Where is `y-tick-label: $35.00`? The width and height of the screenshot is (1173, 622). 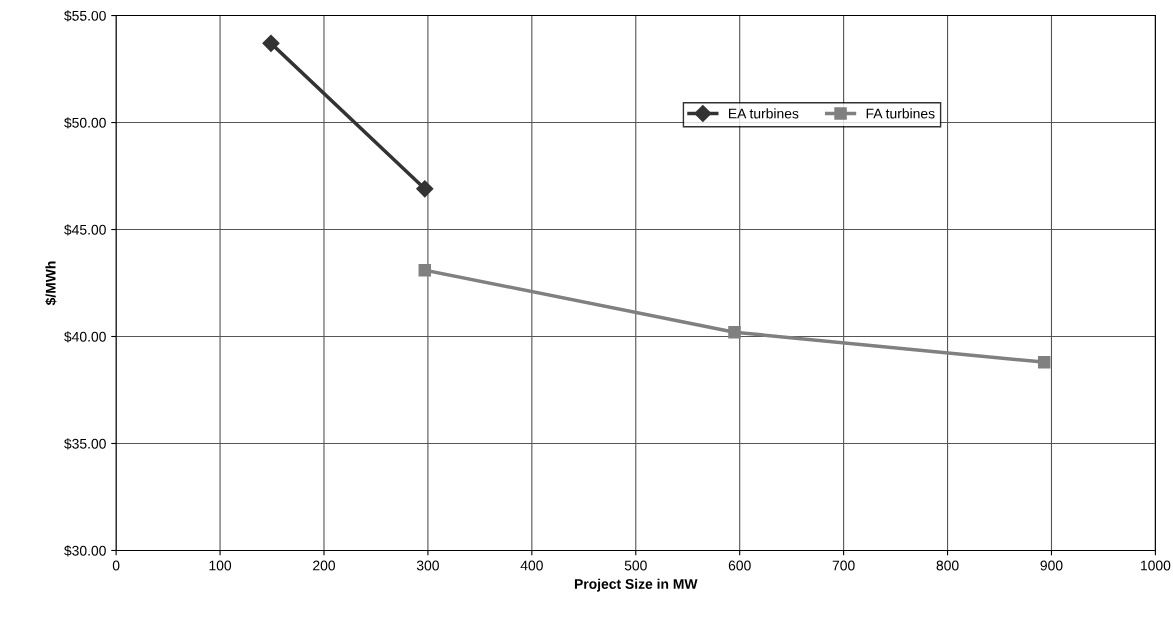 y-tick-label: $35.00 is located at coordinates (85, 444).